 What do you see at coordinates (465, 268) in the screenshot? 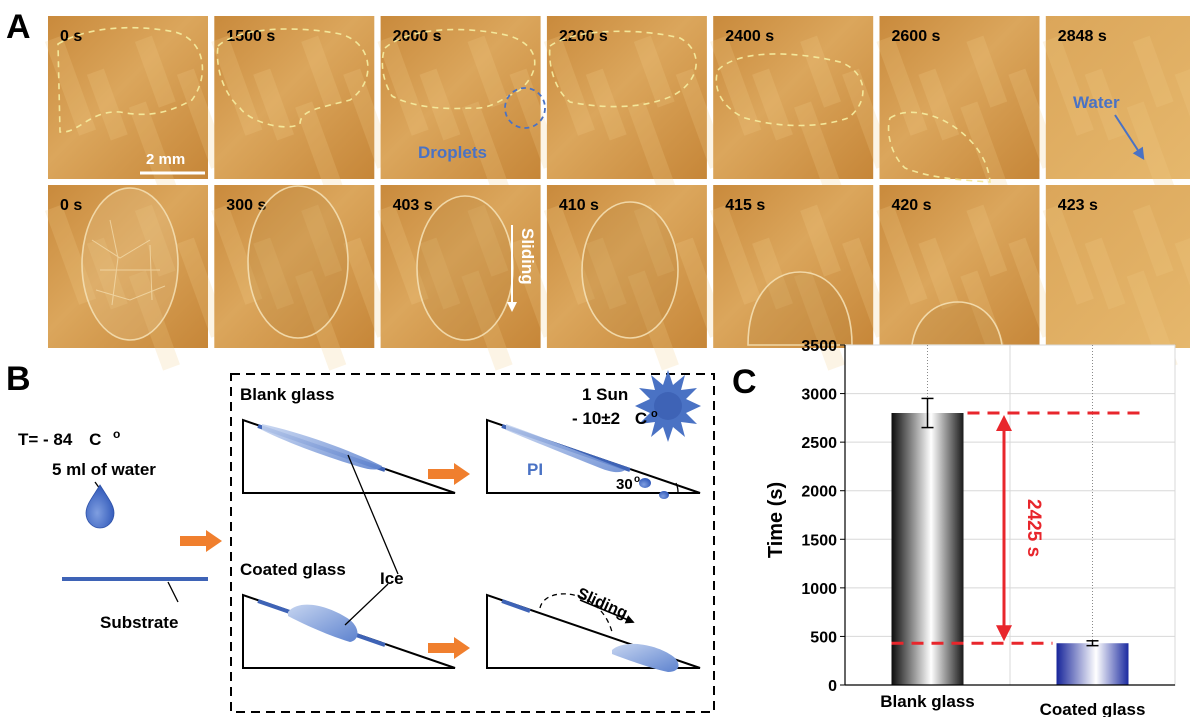
I see `droplet-outline-403s` at bounding box center [465, 268].